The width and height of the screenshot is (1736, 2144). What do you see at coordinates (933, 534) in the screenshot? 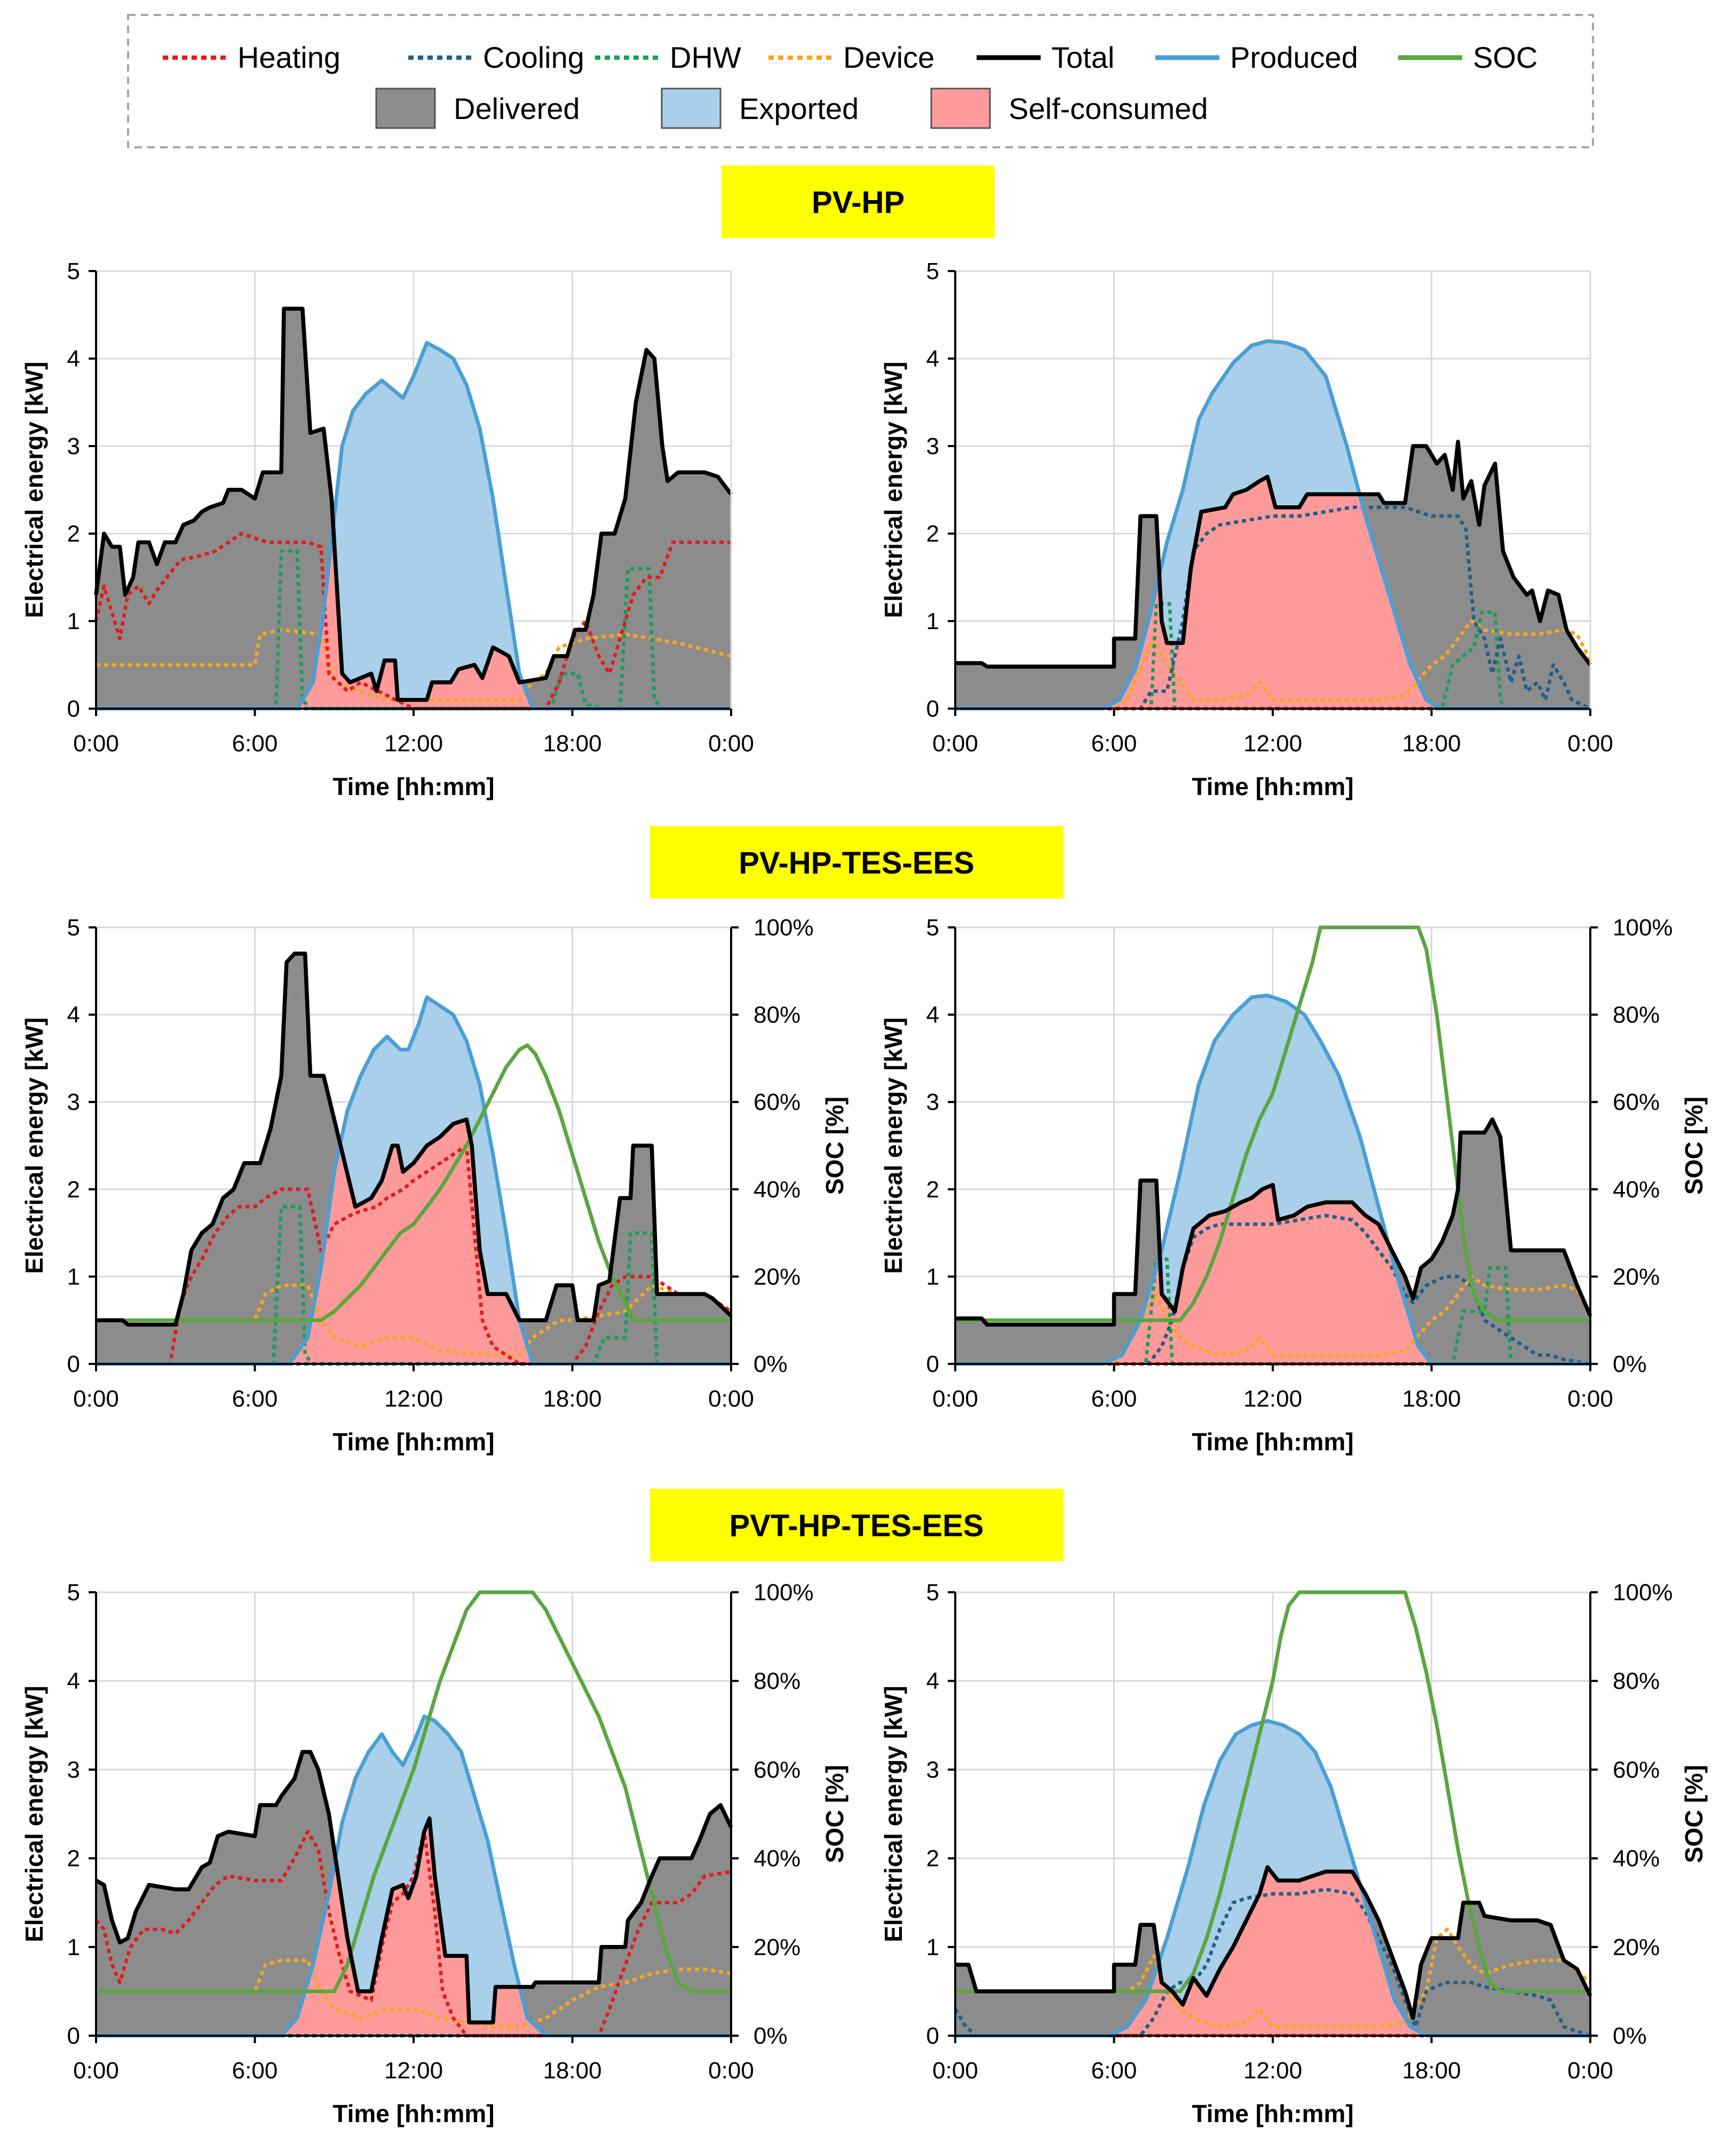
I see `y-tick-label: 2` at bounding box center [933, 534].